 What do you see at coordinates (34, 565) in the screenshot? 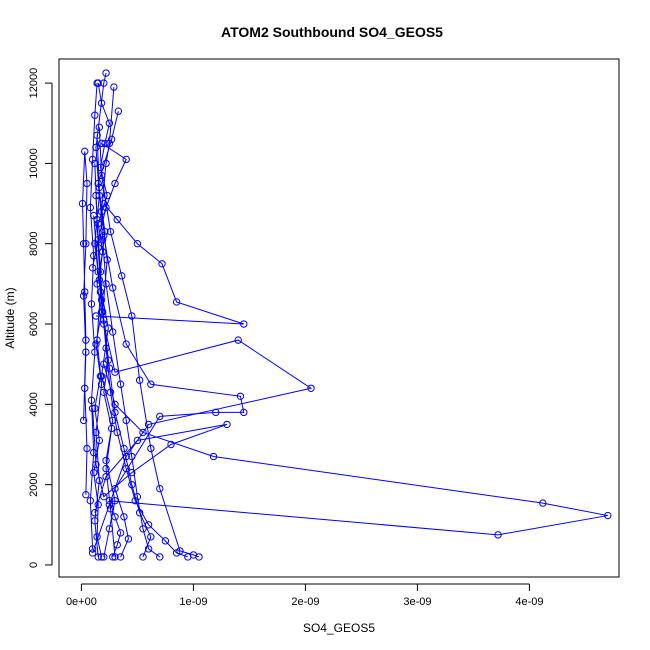
I see `y-tick-label: 0` at bounding box center [34, 565].